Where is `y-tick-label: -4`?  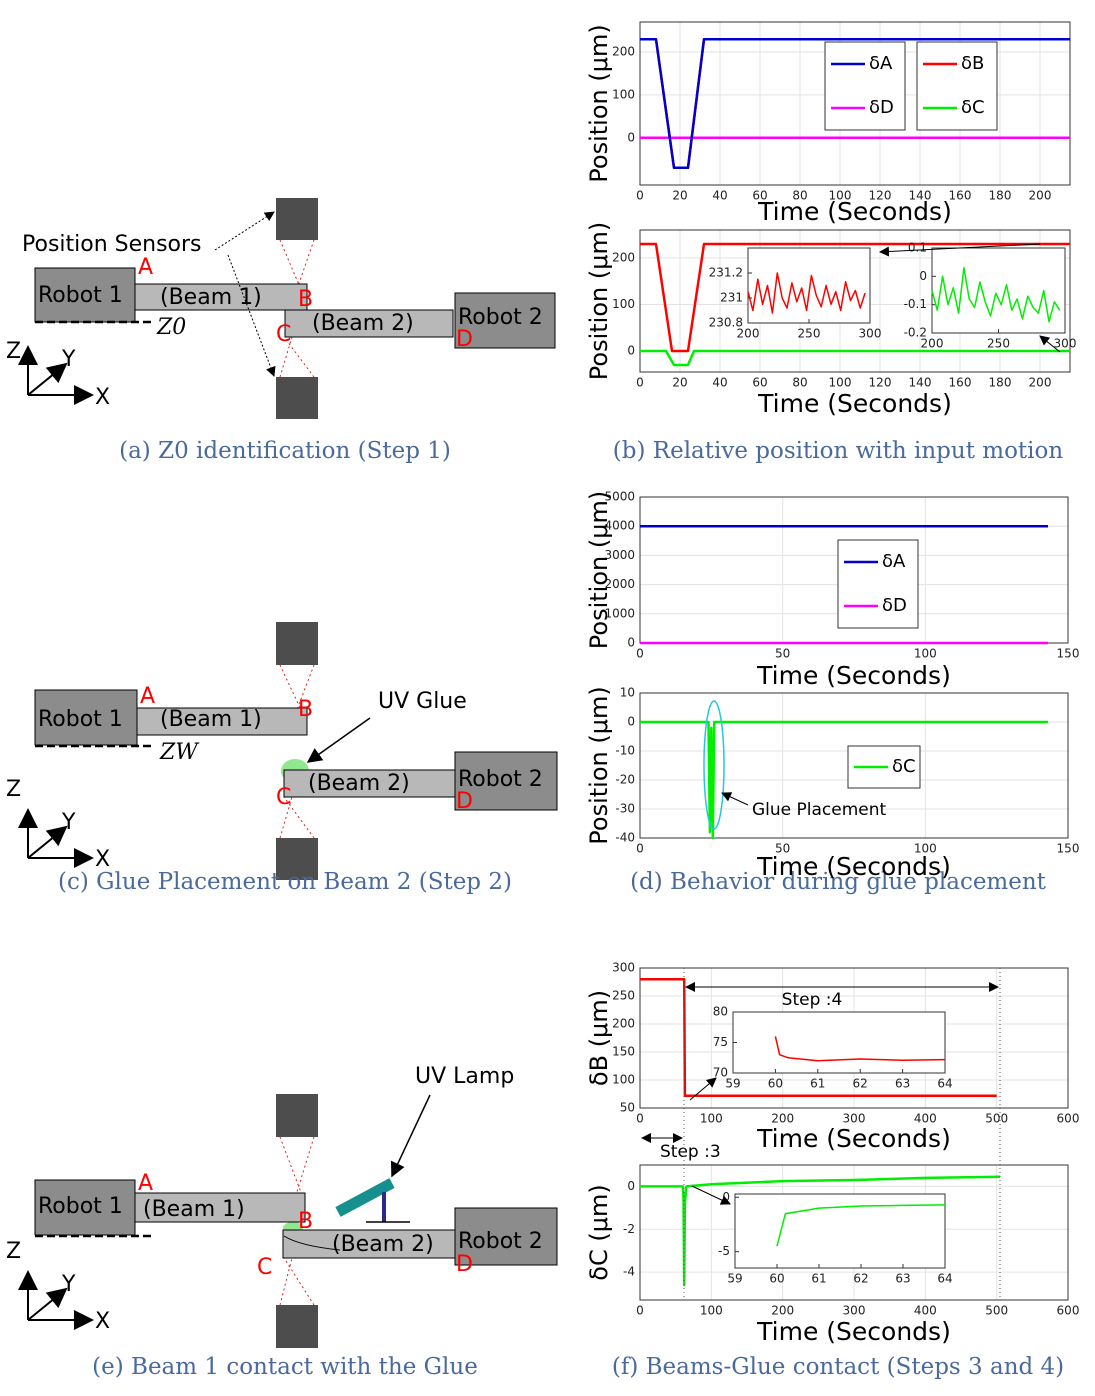
y-tick-label: -4 is located at coordinates (629, 1272).